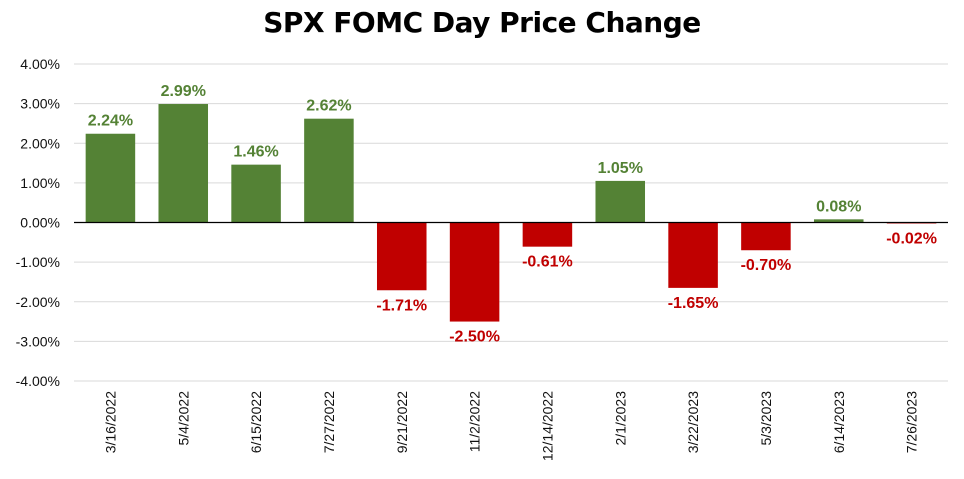 The width and height of the screenshot is (964, 479). I want to click on y-tick-label: 3.00%, so click(40, 104).